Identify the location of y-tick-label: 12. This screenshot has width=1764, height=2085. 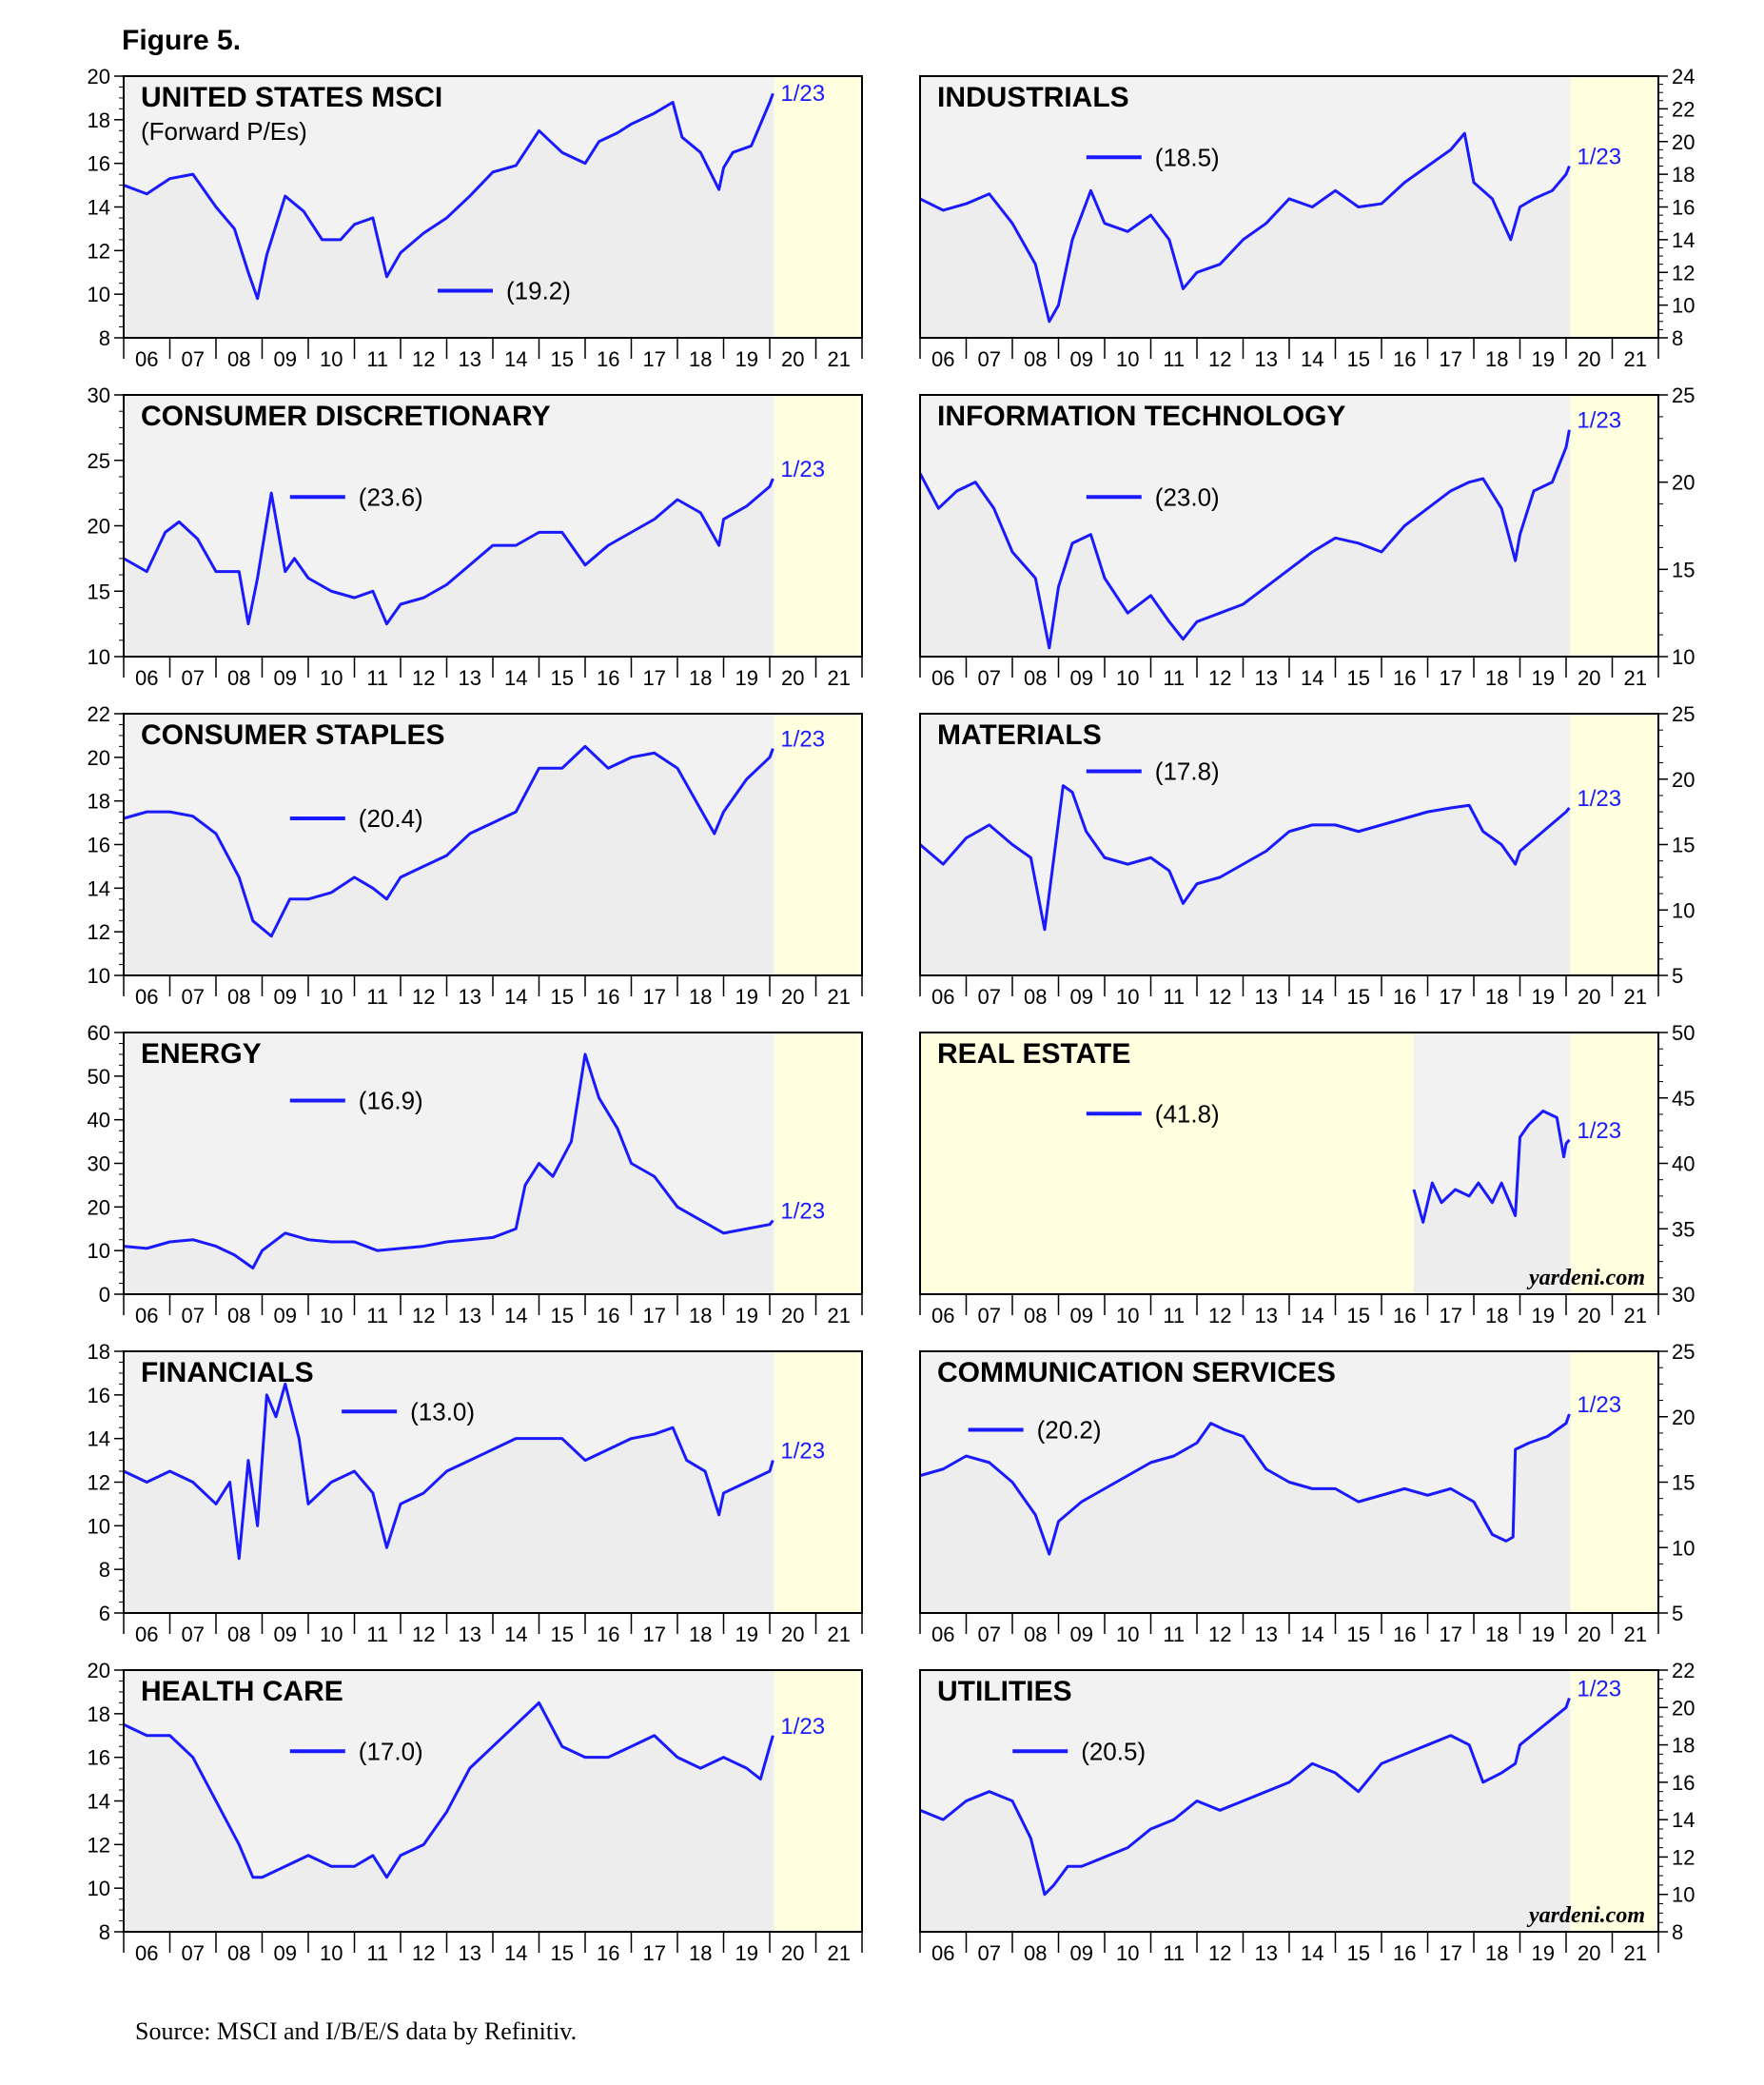
(1683, 273).